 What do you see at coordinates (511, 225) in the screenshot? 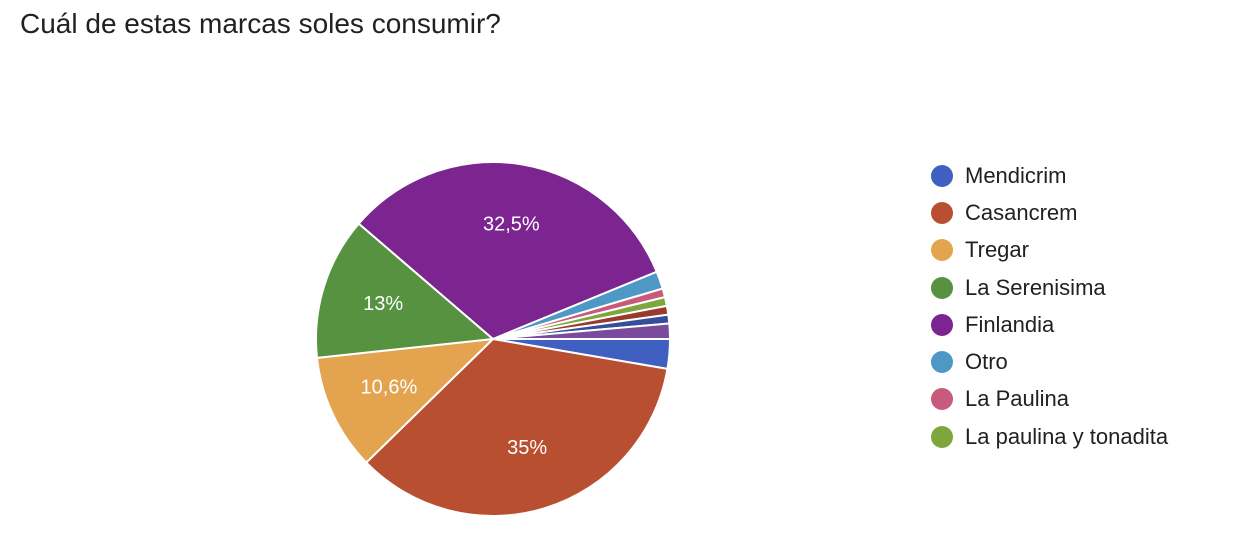
I see `slice-percent-label: 32,5%` at bounding box center [511, 225].